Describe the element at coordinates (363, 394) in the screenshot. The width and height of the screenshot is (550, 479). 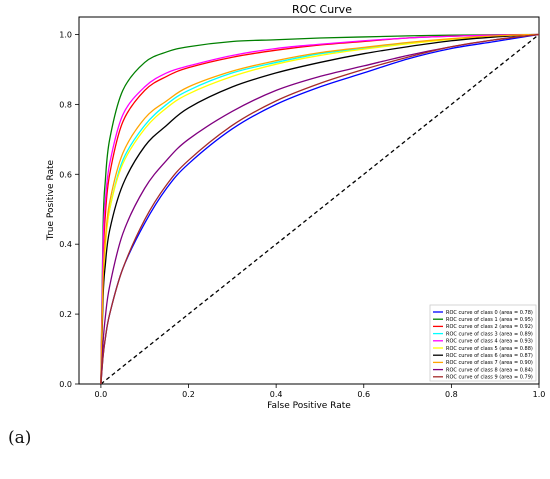
I see `x-tick-label: 0.6` at that location.